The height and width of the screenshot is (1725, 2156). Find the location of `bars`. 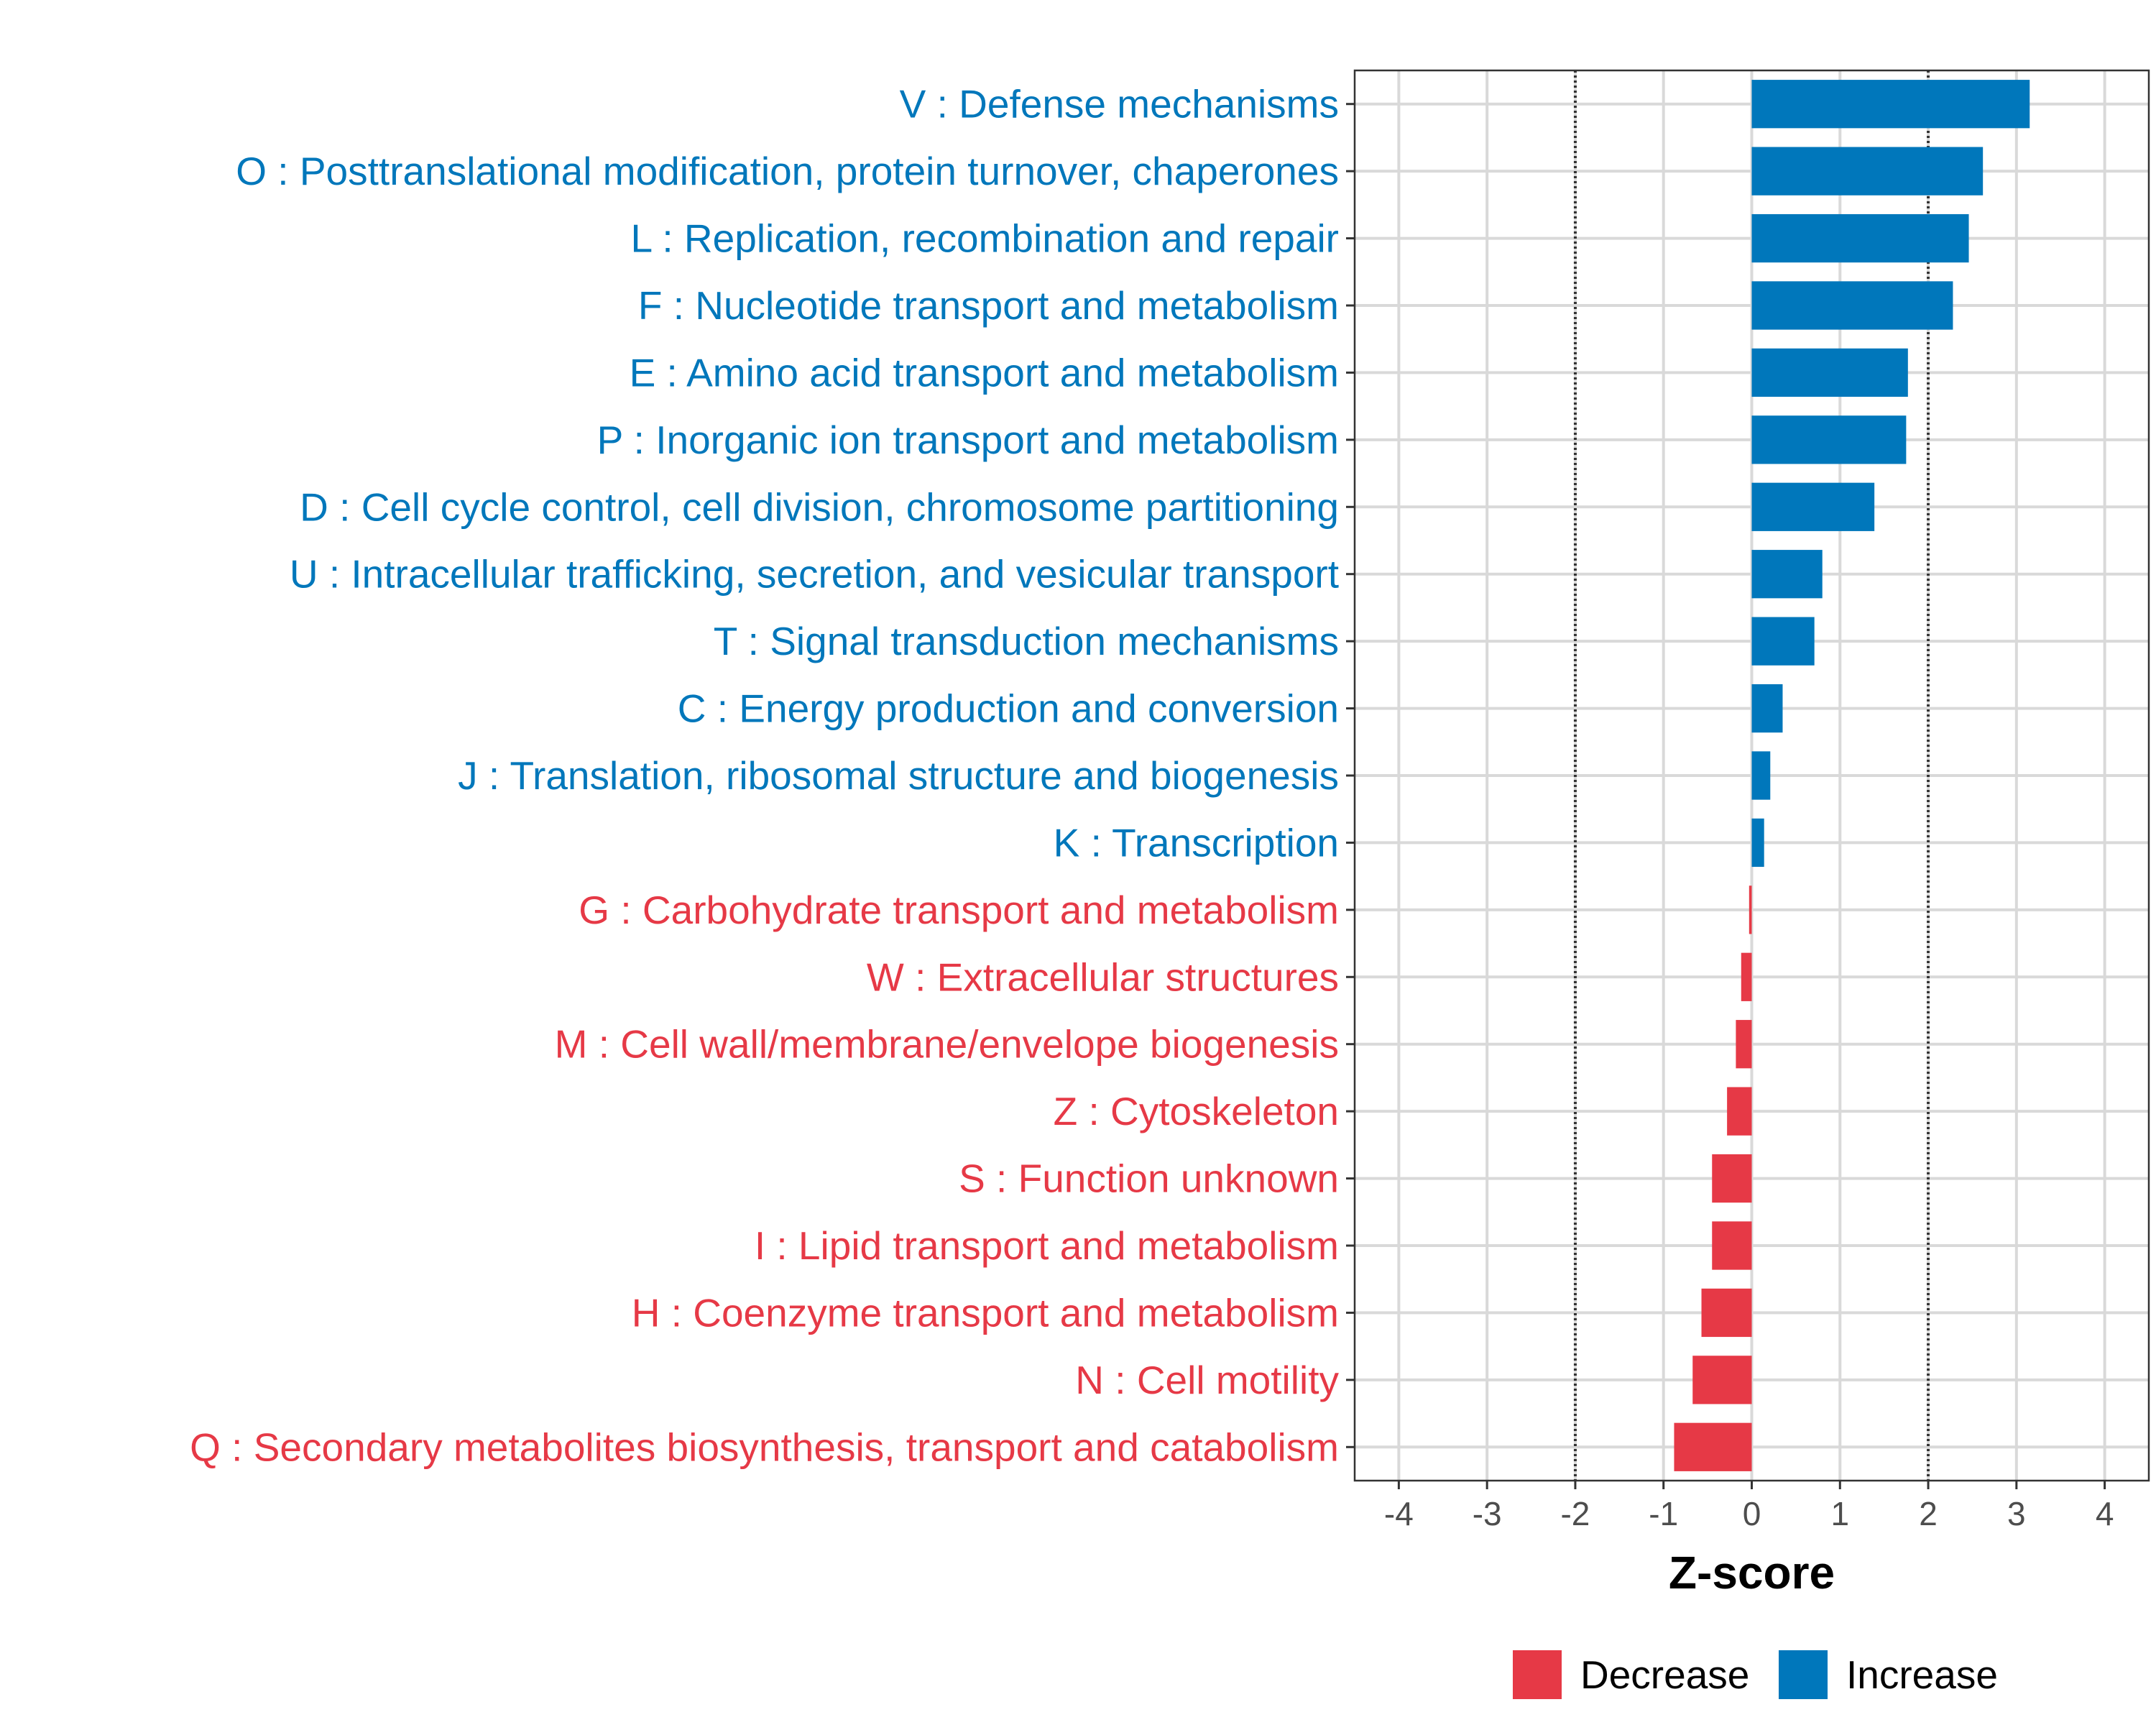

bars is located at coordinates (1852, 775).